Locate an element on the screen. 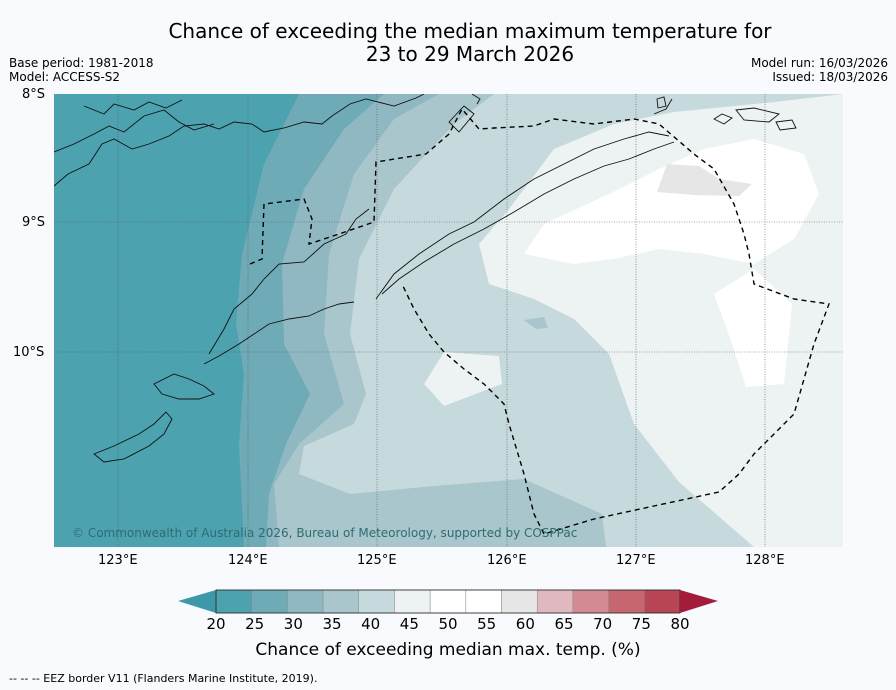 This screenshot has width=896, height=690. model-name: Model: ACCESS-S2 is located at coordinates (65, 77).